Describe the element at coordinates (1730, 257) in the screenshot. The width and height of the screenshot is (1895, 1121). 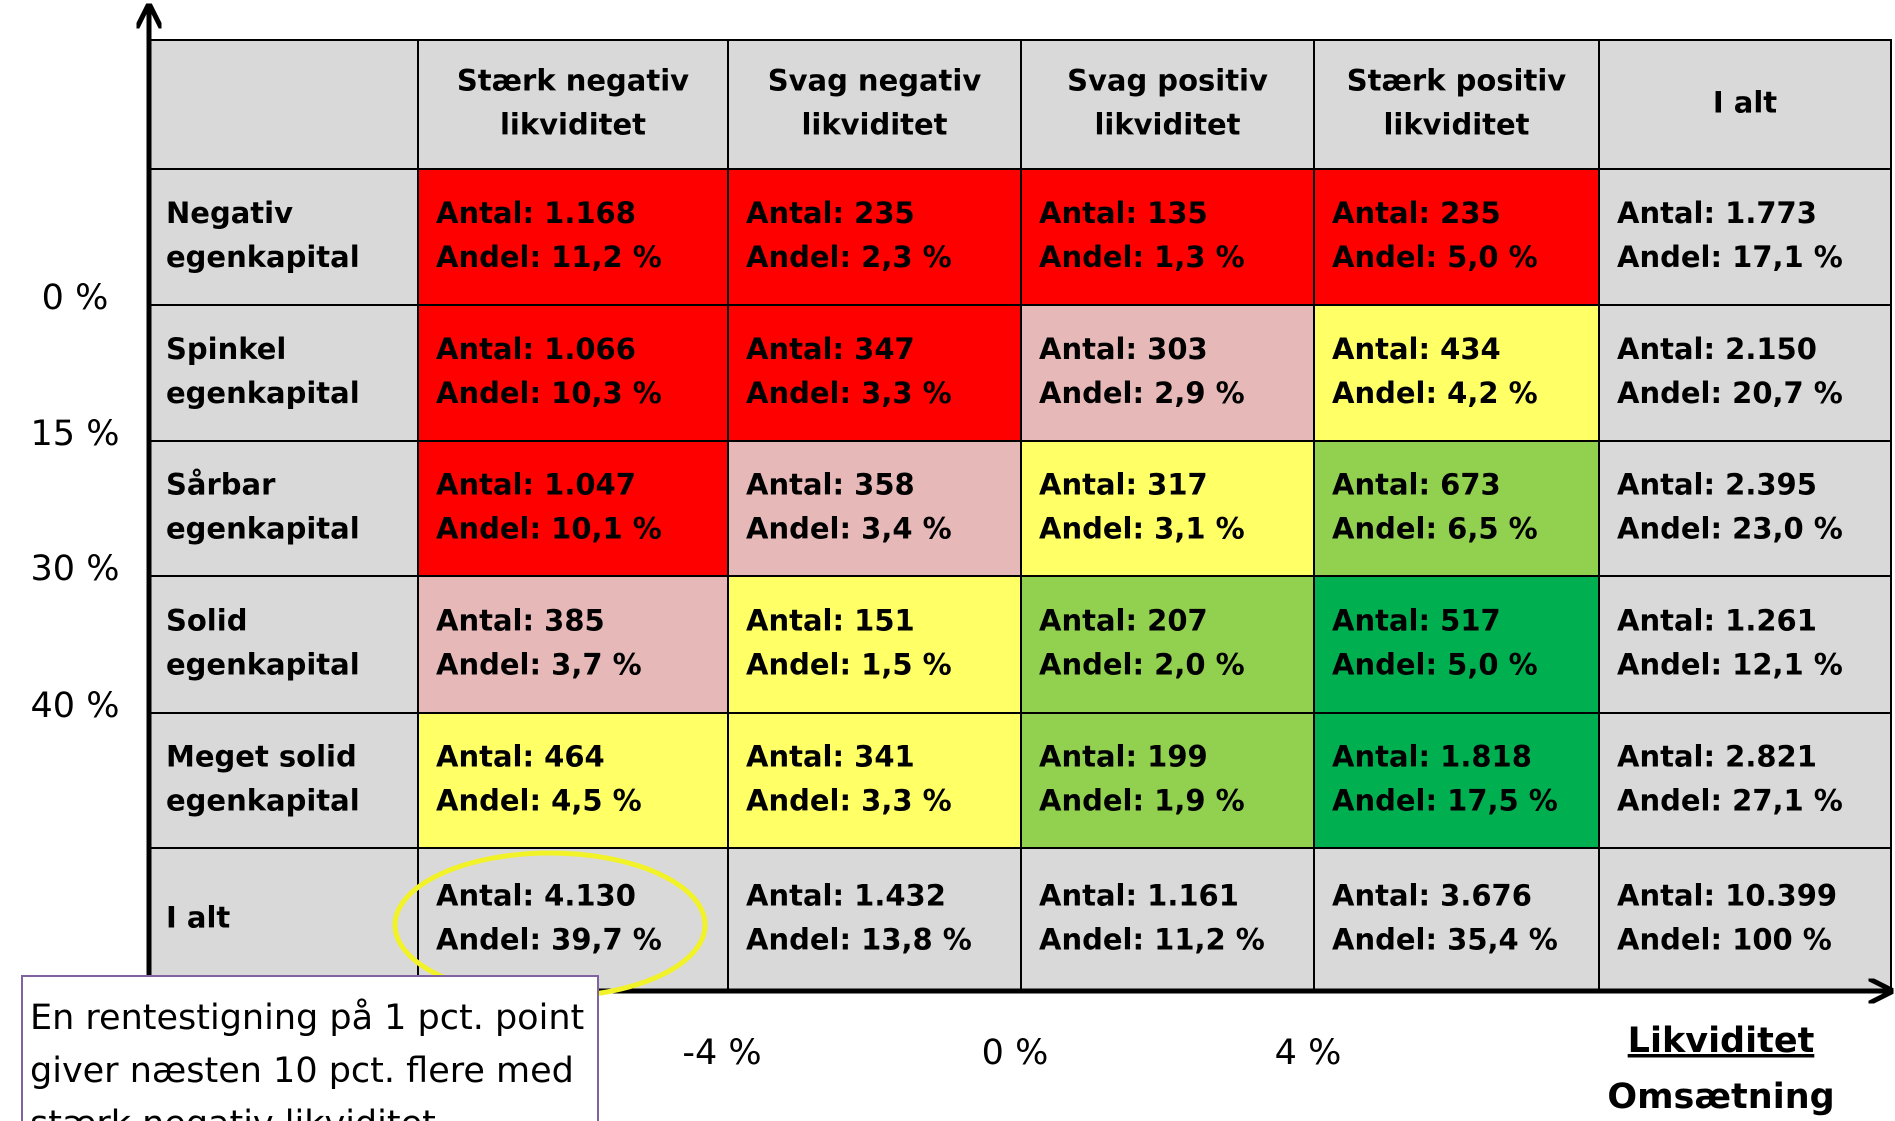
I see `cell-text: Andel: 17,1 %` at that location.